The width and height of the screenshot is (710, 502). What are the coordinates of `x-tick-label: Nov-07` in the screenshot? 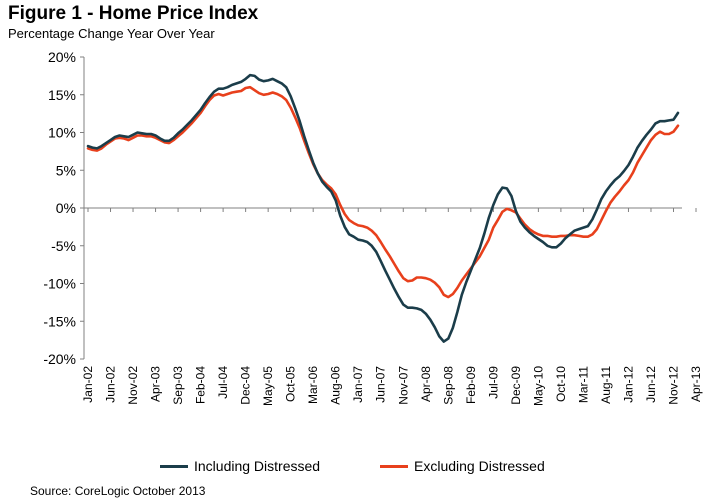 It's located at (403, 385).